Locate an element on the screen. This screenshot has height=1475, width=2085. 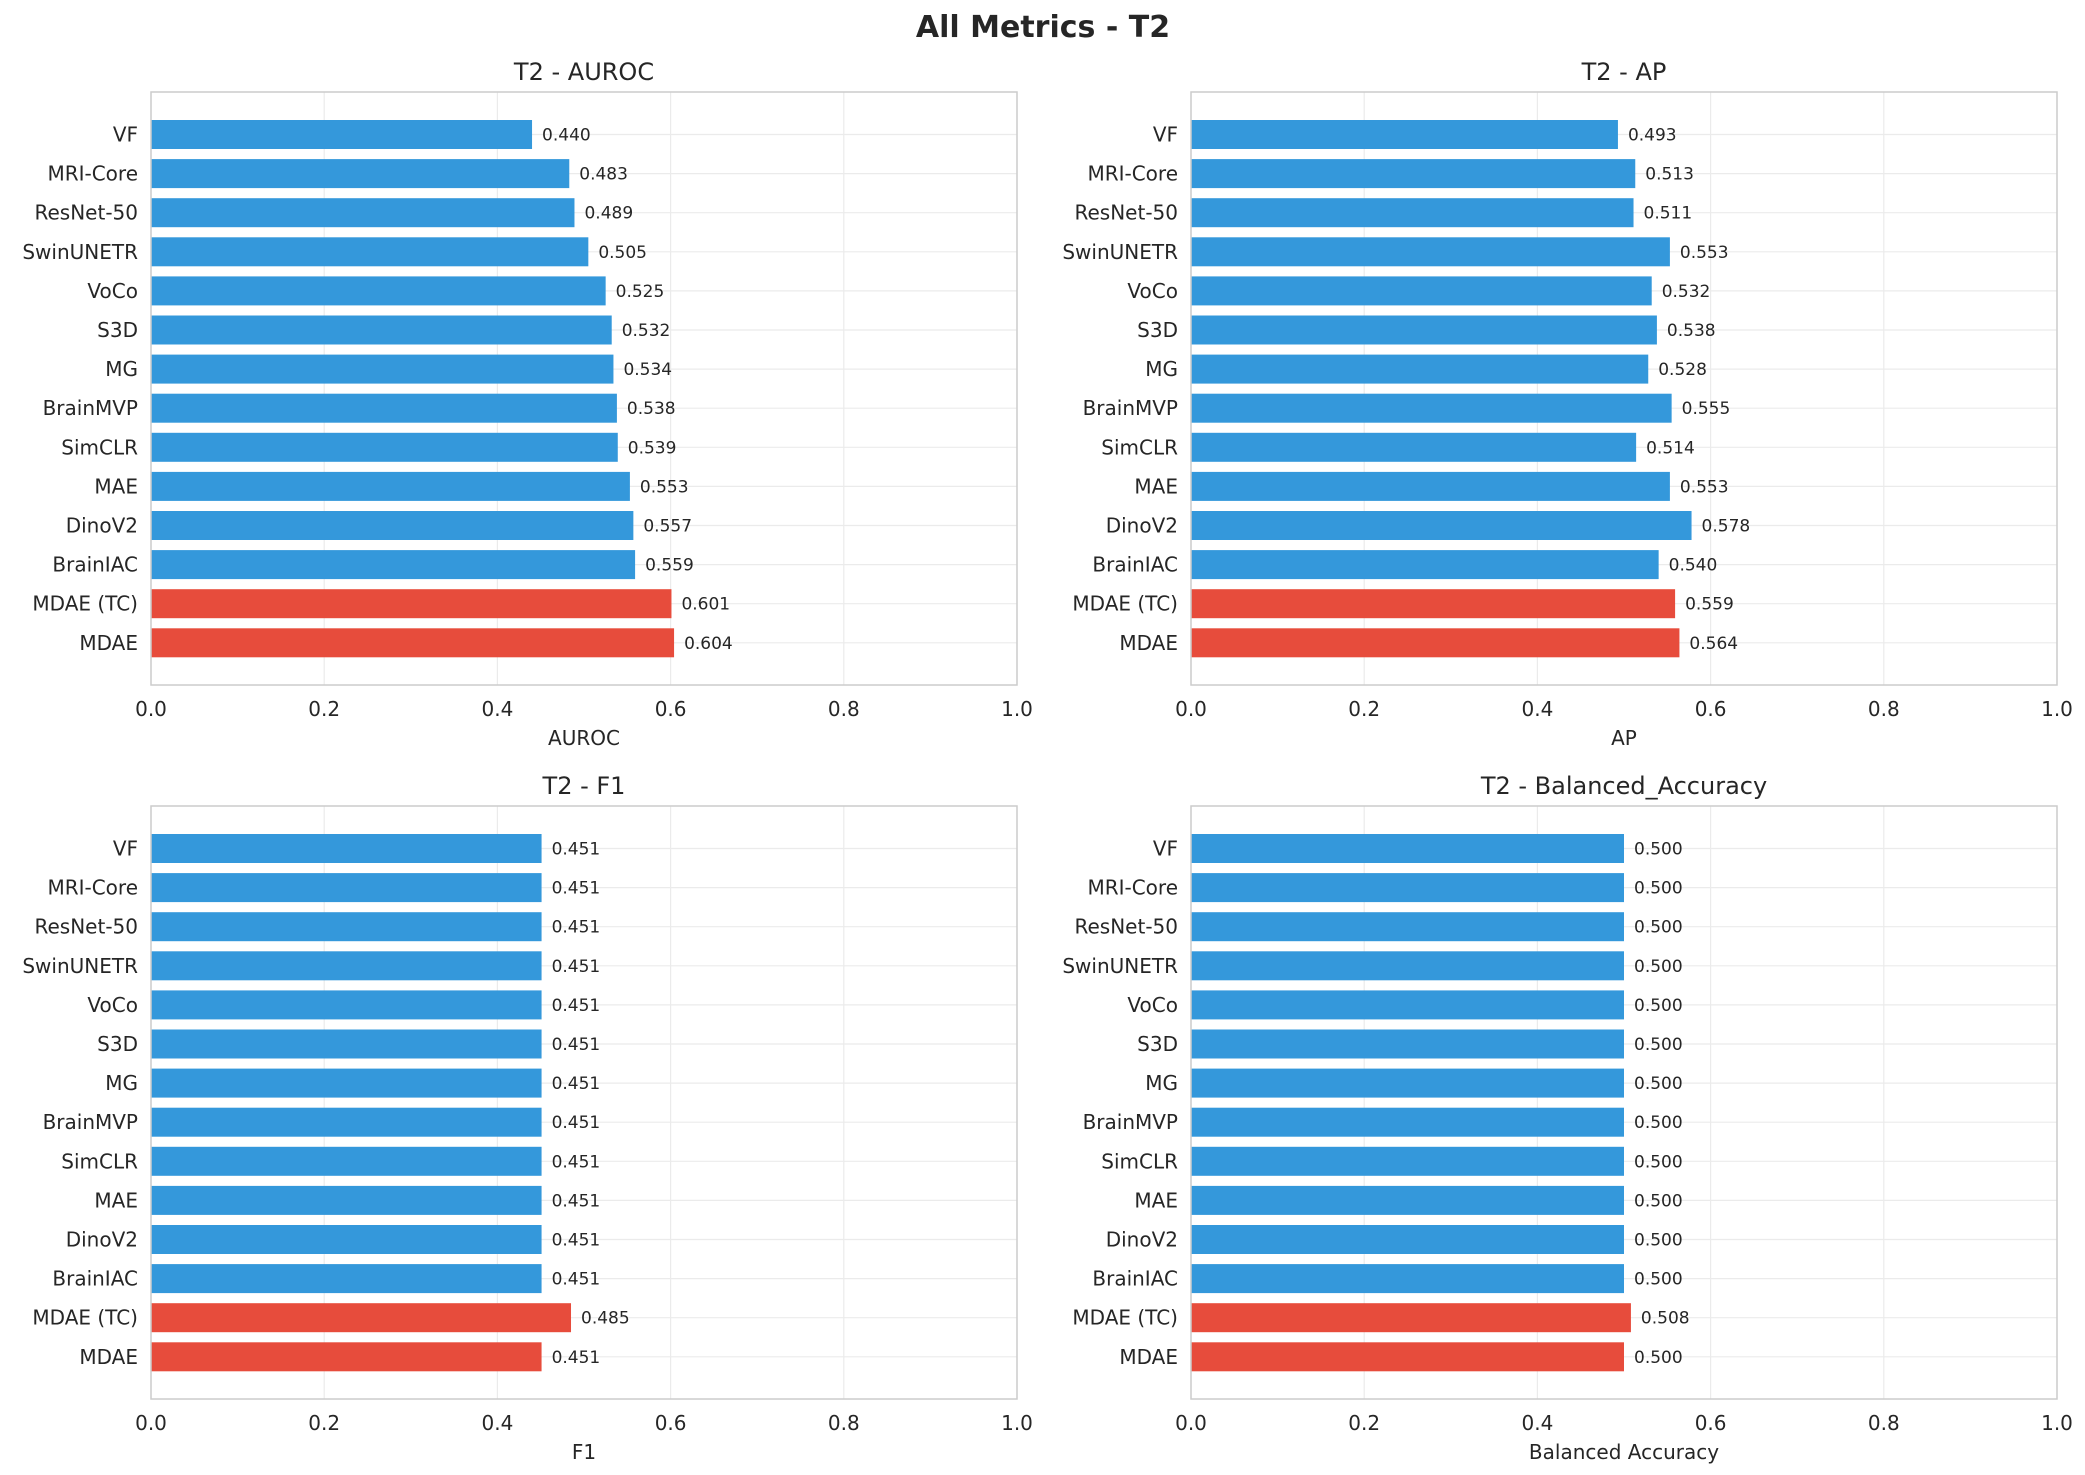
value-label: 0.538 is located at coordinates (1691, 331).